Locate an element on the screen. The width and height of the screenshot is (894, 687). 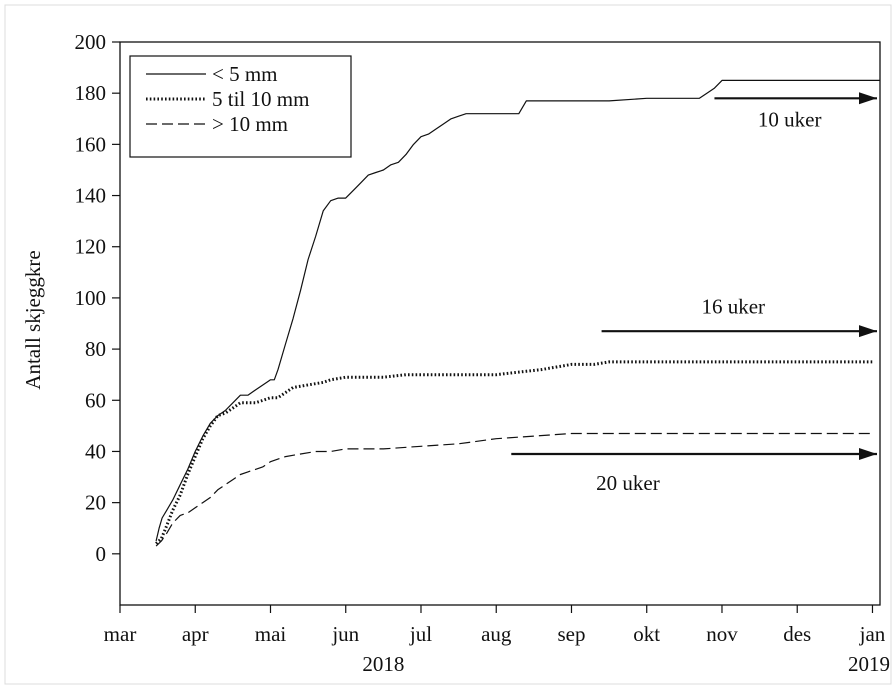
x-tick-label: okt is located at coordinates (646, 634).